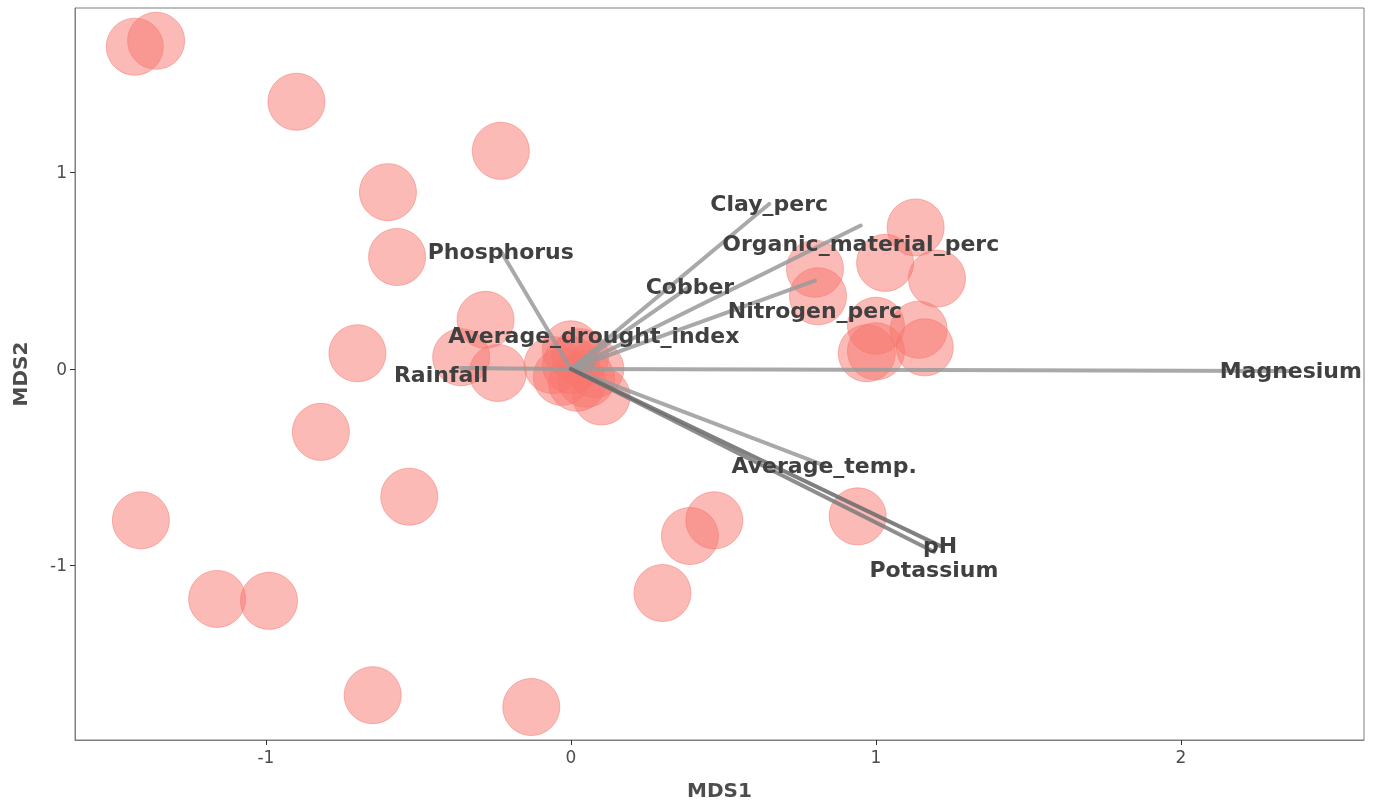 The height and width of the screenshot is (805, 1383). I want to click on x-tick-label: -1, so click(266, 756).